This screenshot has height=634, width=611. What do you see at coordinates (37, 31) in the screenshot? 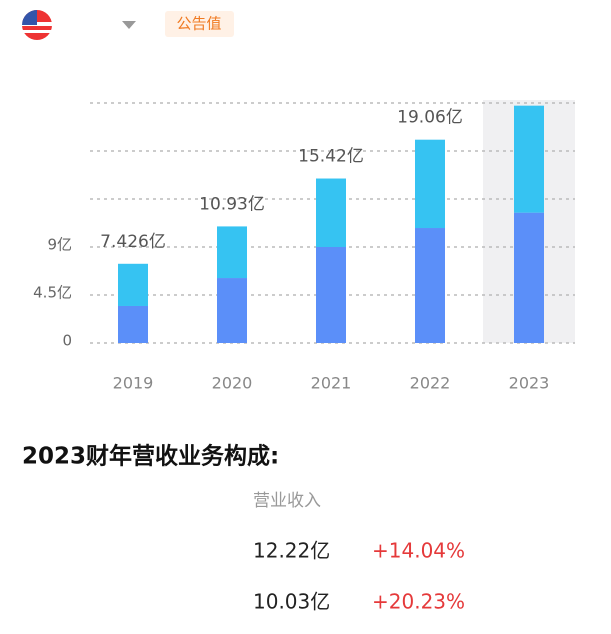
I see `flag-stripe` at bounding box center [37, 31].